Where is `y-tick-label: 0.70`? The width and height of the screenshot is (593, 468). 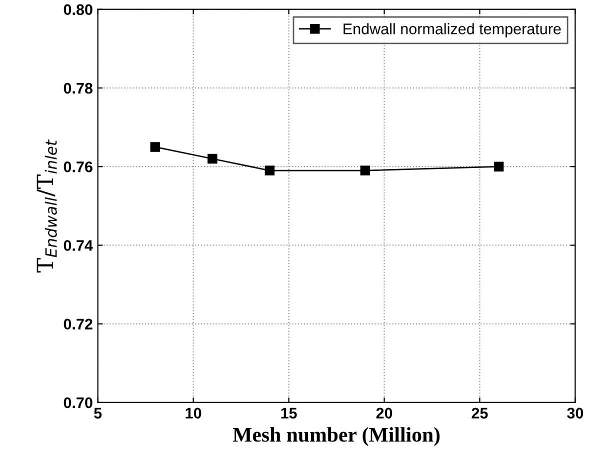 y-tick-label: 0.70 is located at coordinates (78, 402).